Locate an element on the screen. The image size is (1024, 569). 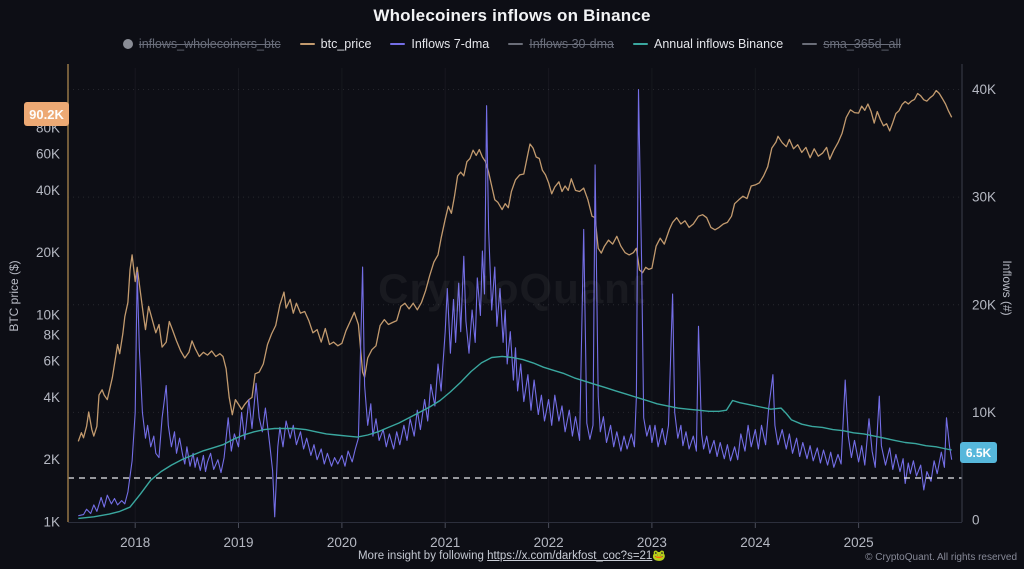
svg-text: 8K is located at coordinates (51, 335).